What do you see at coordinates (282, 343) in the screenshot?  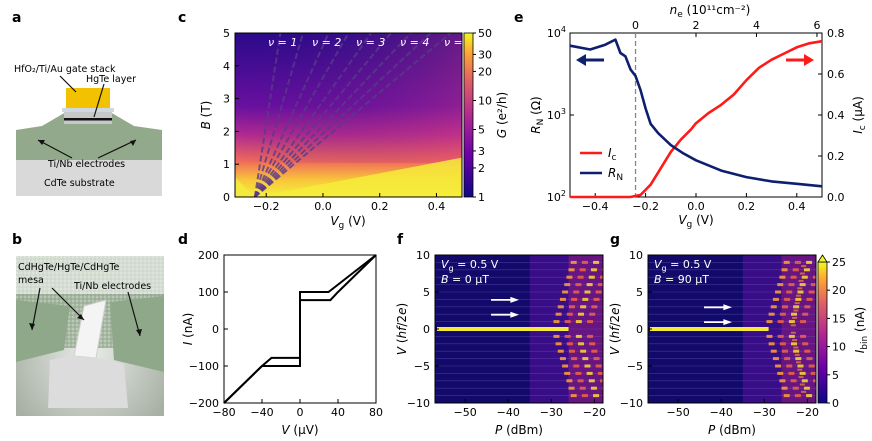 I see `panel-d-chart: −80 −40 0 40 80 −200 −100 0 100 200 V (μV) I (nA)` at bounding box center [282, 343].